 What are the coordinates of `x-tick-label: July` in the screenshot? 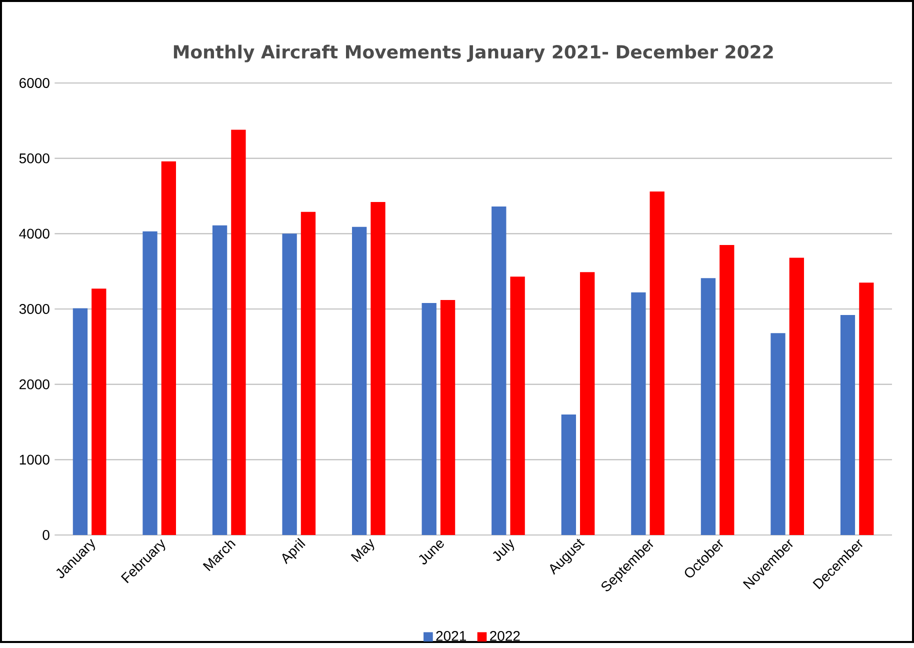 It's located at (503, 550).